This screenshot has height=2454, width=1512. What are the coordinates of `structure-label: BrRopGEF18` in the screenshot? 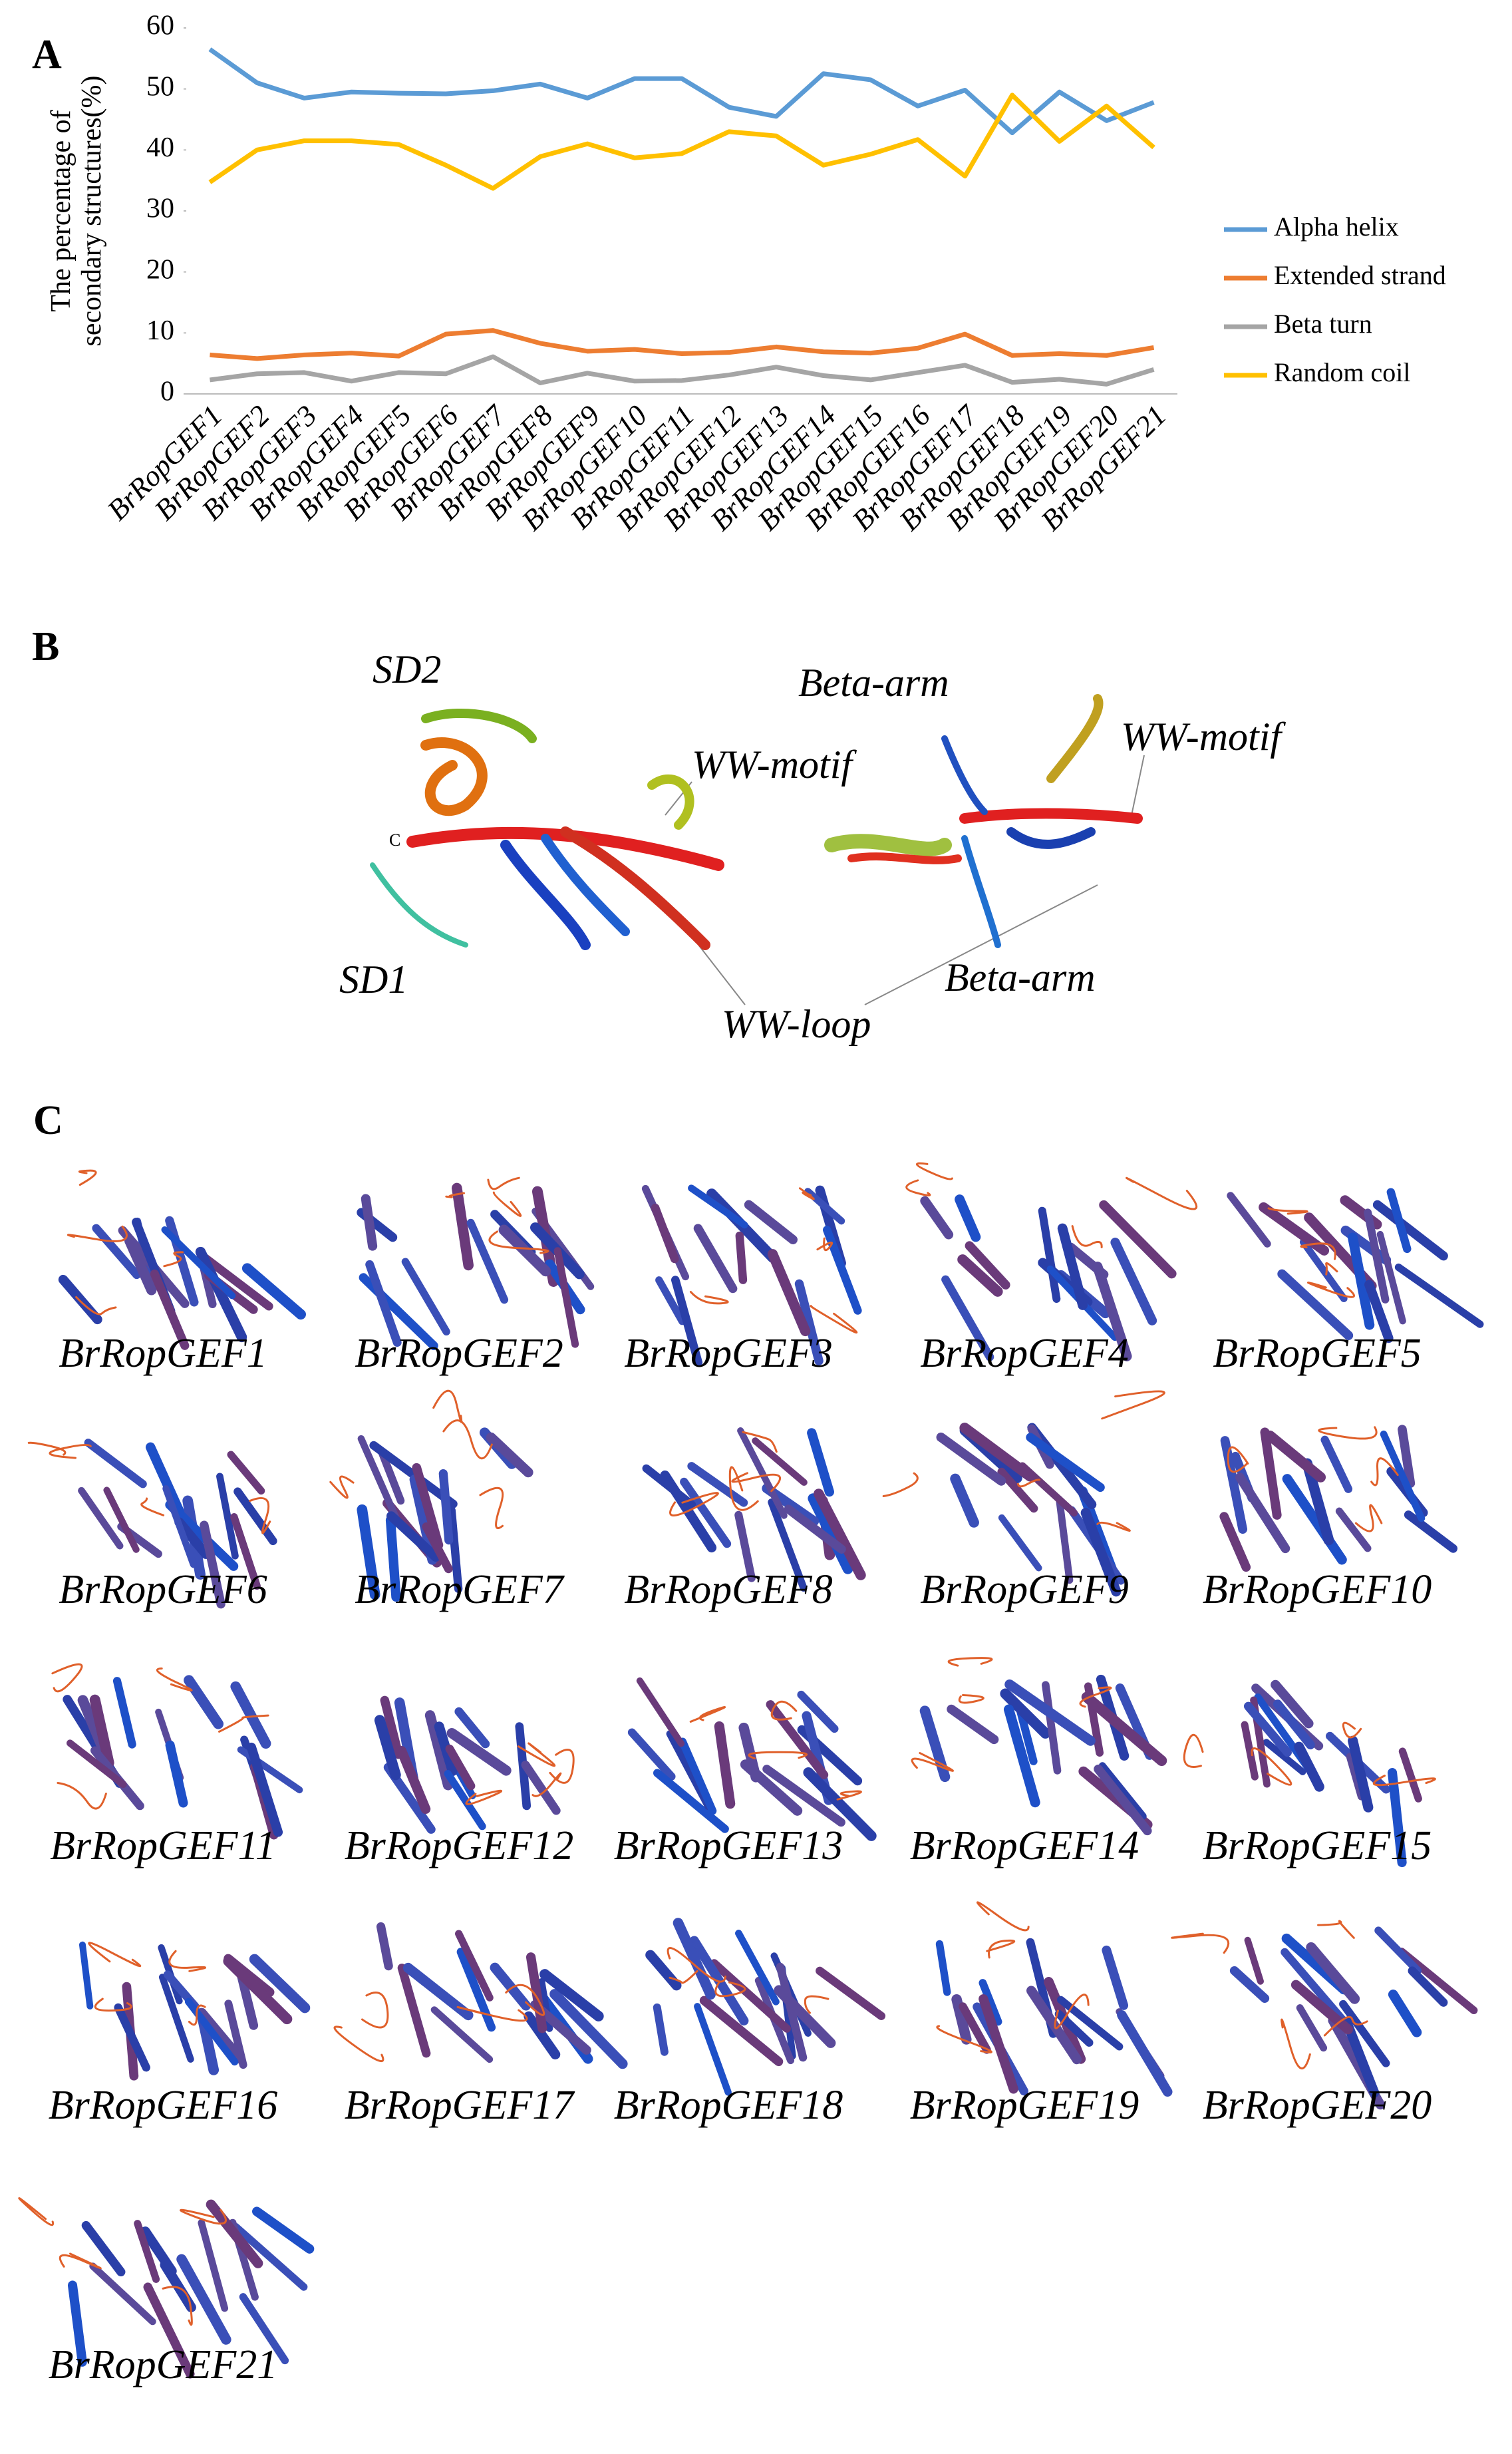 It's located at (728, 2105).